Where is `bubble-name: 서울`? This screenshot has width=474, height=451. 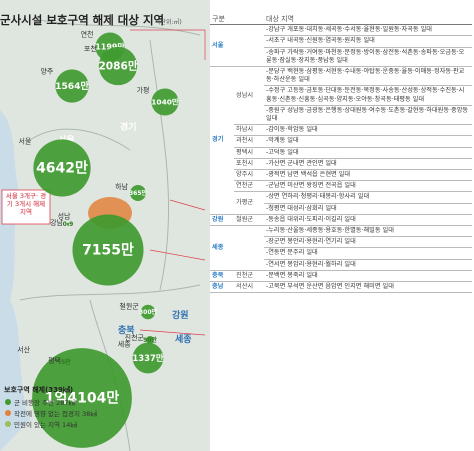 bubble-name: 서울 is located at coordinates (24, 140).